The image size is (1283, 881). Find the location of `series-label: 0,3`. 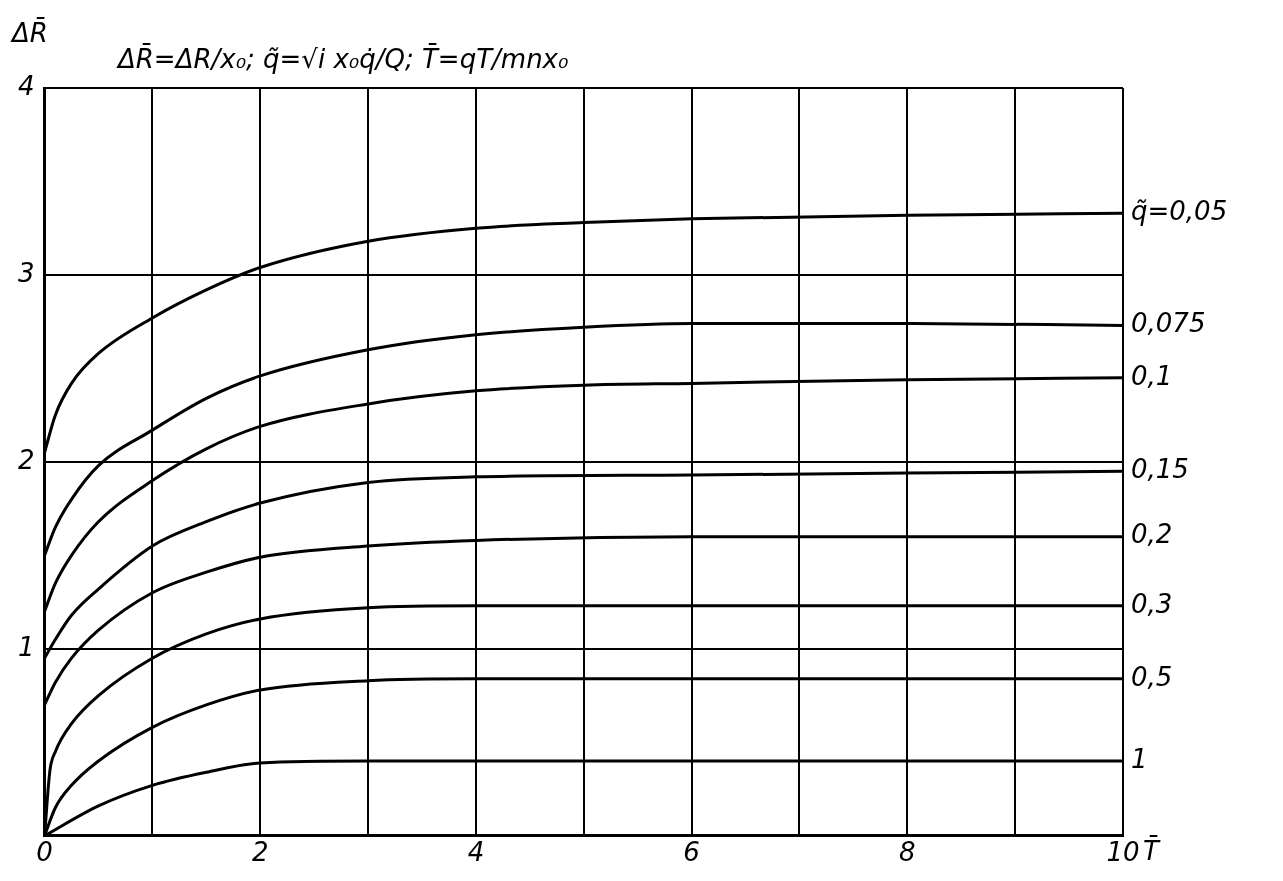

series-label: 0,3 is located at coordinates (1152, 603).